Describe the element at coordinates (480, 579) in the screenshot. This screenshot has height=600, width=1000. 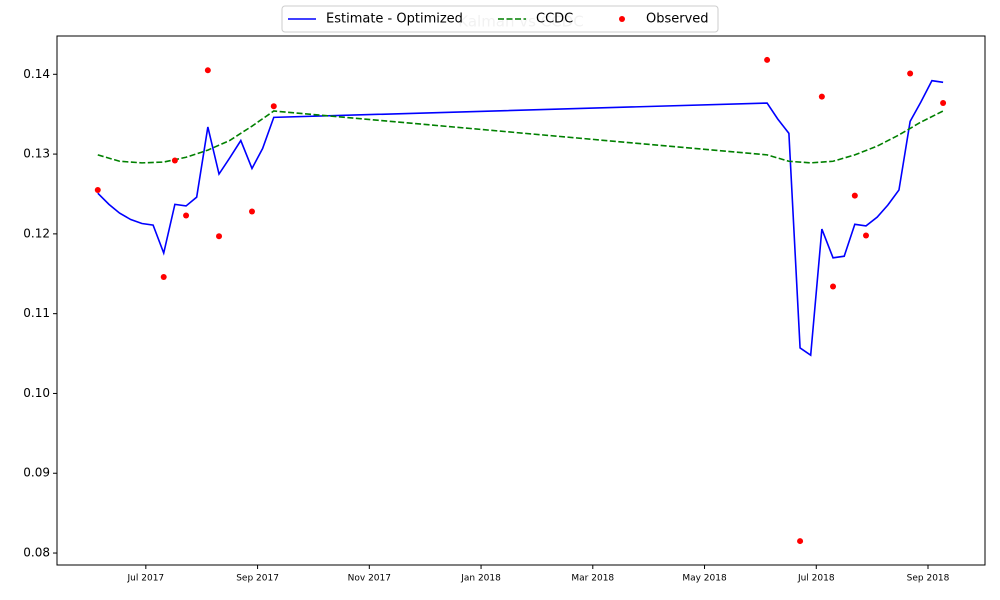
I see `x-tick-label: Jan 2018` at that location.